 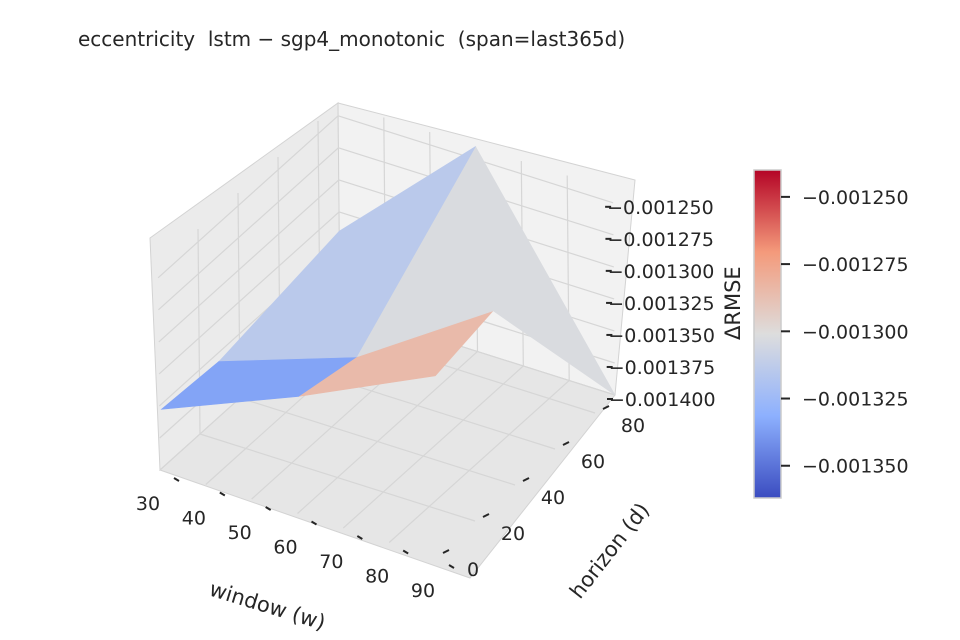 I want to click on z-tick-label: −0.001275, so click(x=660, y=240).